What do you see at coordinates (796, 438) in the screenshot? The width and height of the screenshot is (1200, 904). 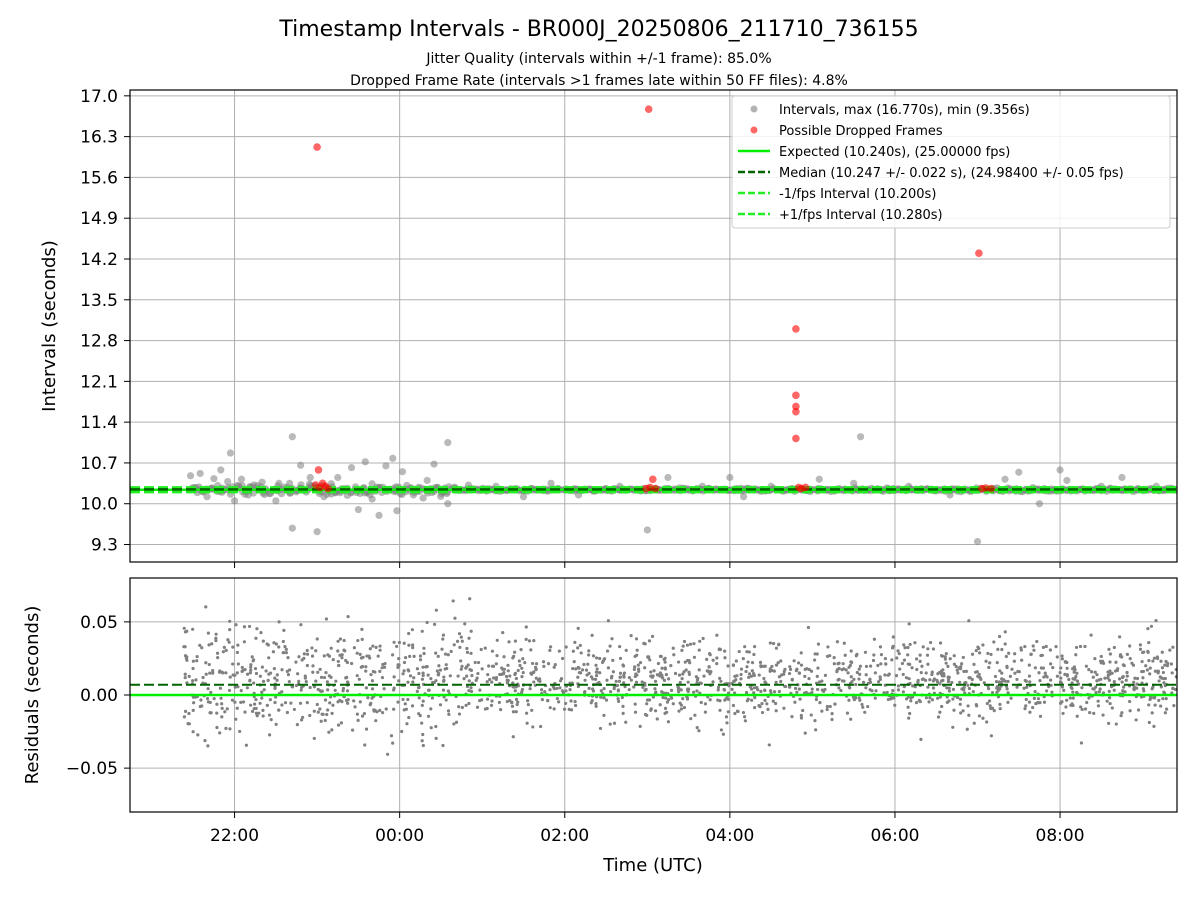 I see `dropped-frame-point` at bounding box center [796, 438].